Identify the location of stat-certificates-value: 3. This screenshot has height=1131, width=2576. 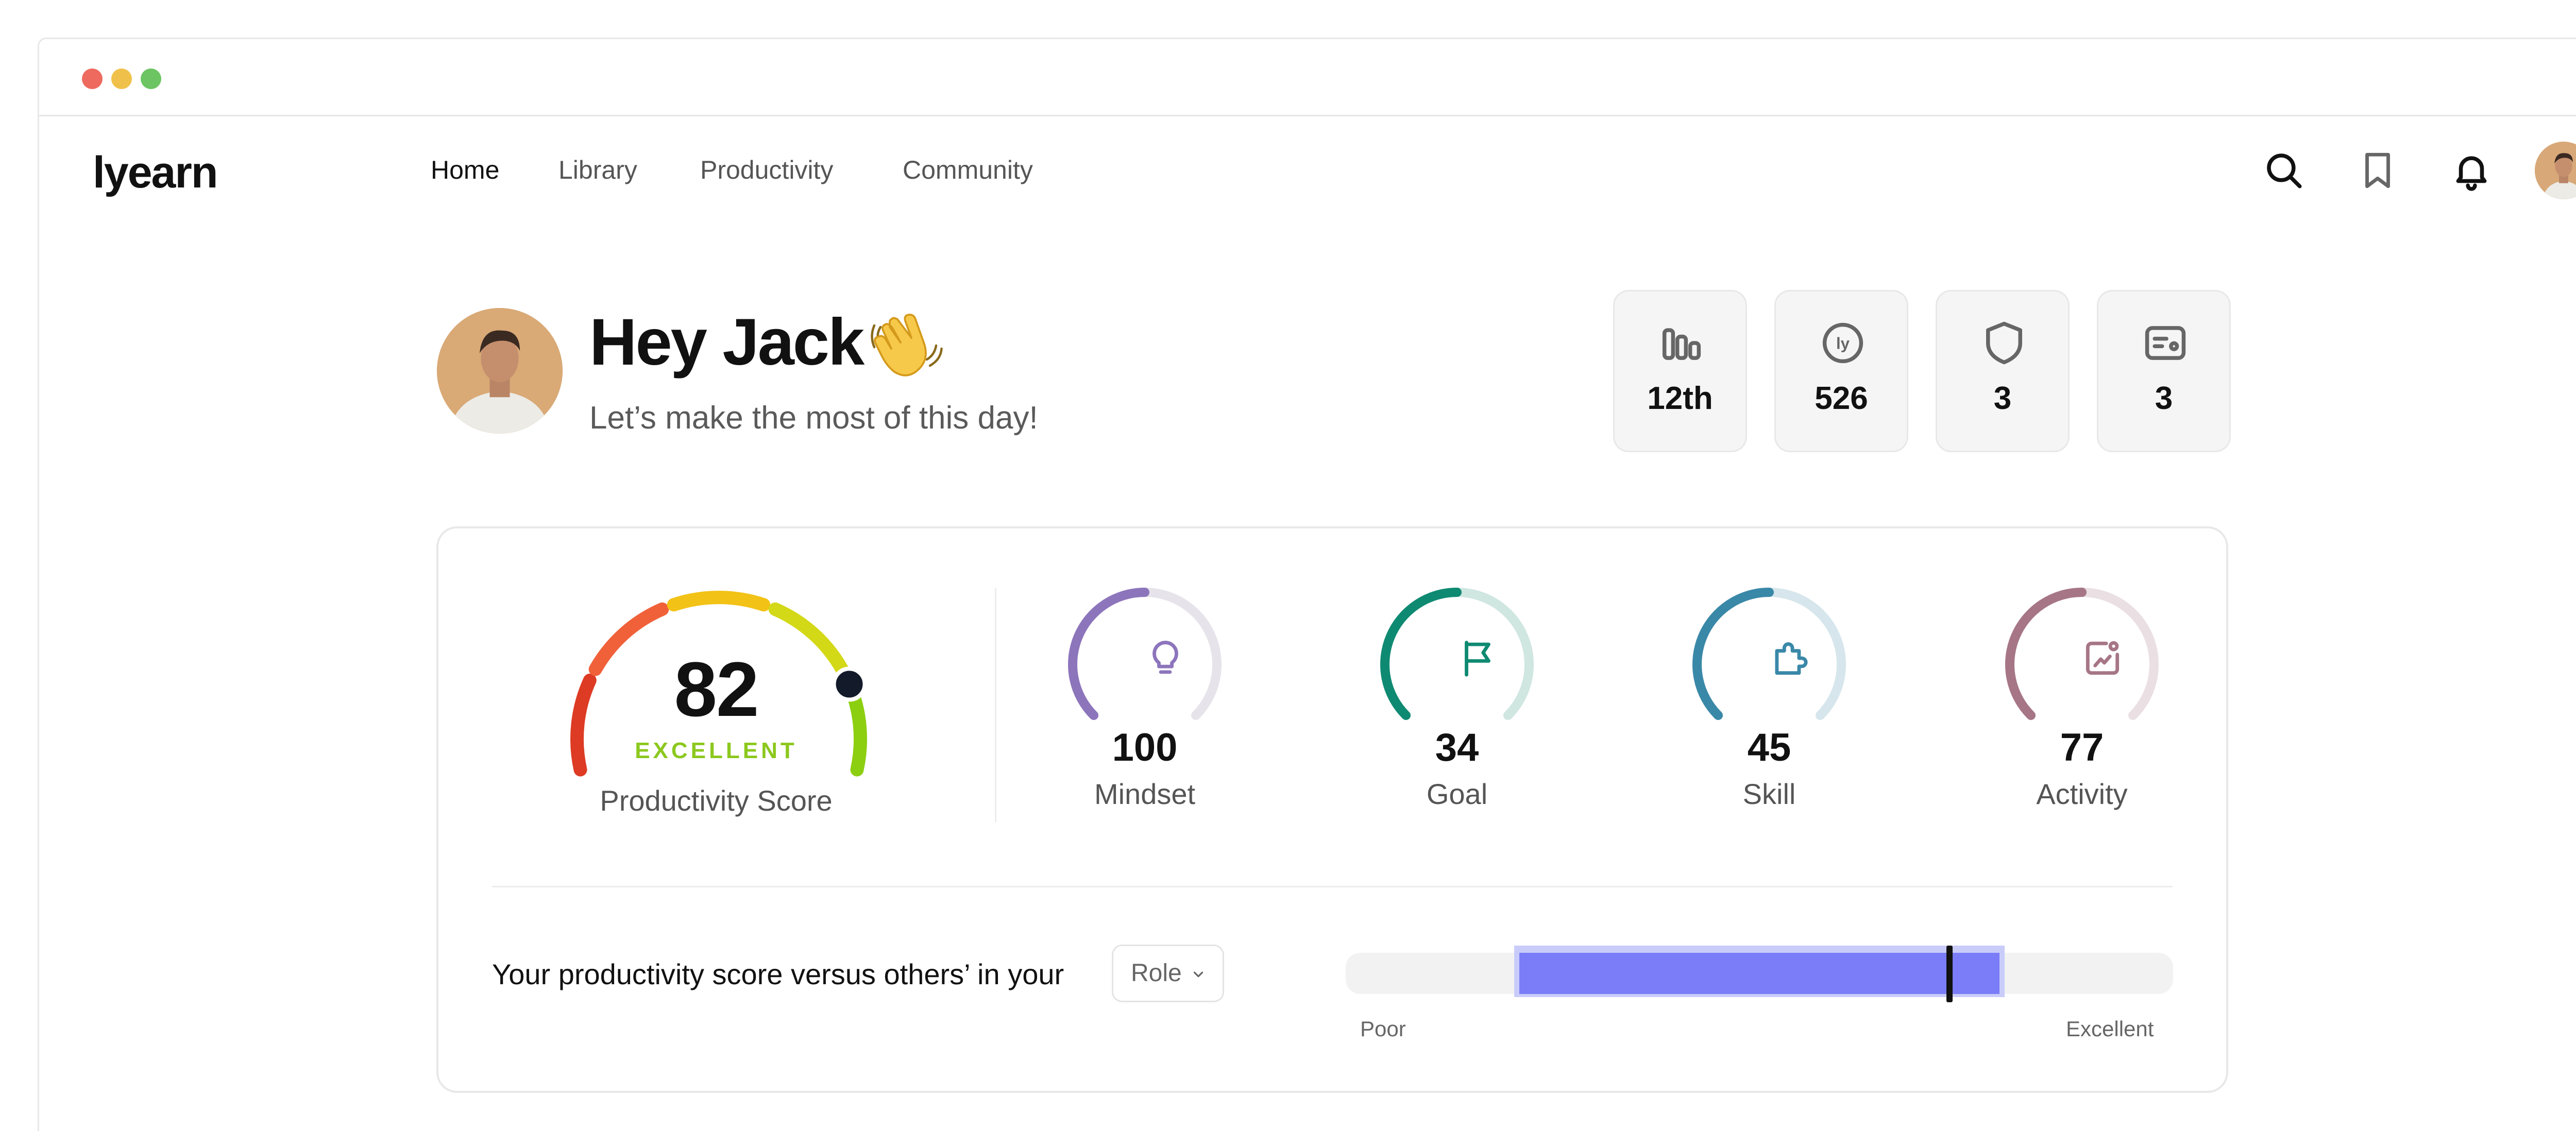
(2164, 398).